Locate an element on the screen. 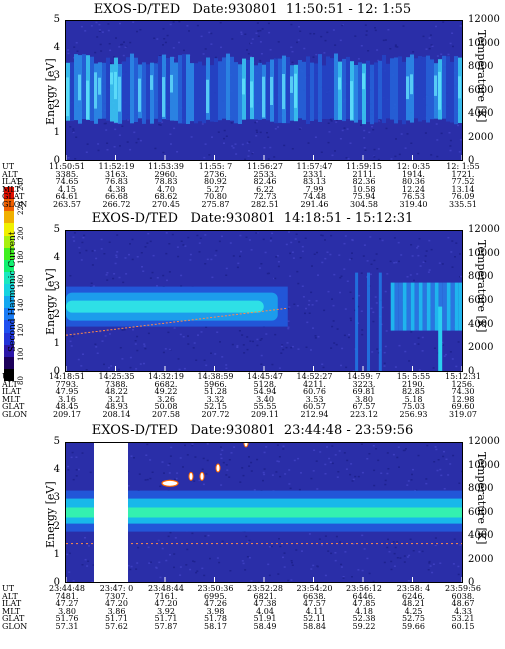 This screenshot has height=649, width=505. ephemeris-cell: 51.78 is located at coordinates (215, 618).